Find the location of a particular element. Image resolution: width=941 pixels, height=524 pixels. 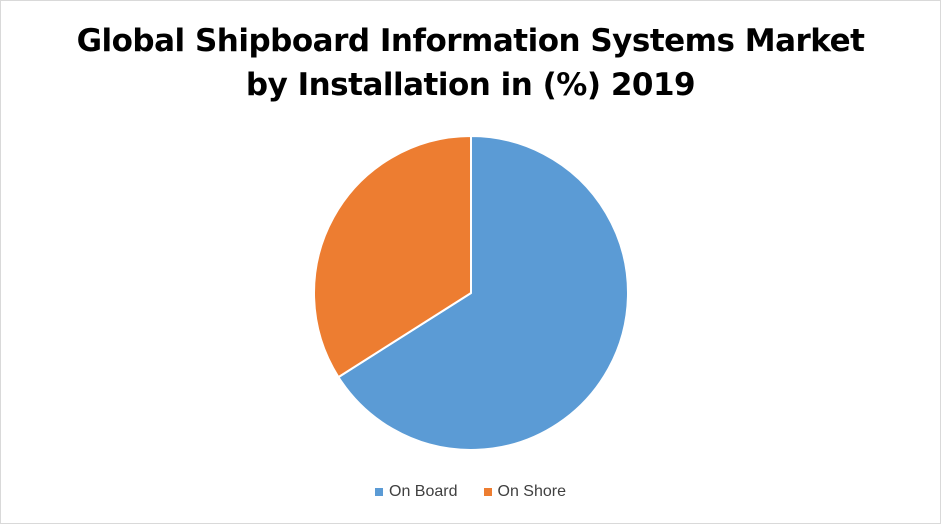

legend: On Board On Shore is located at coordinates (470, 492).